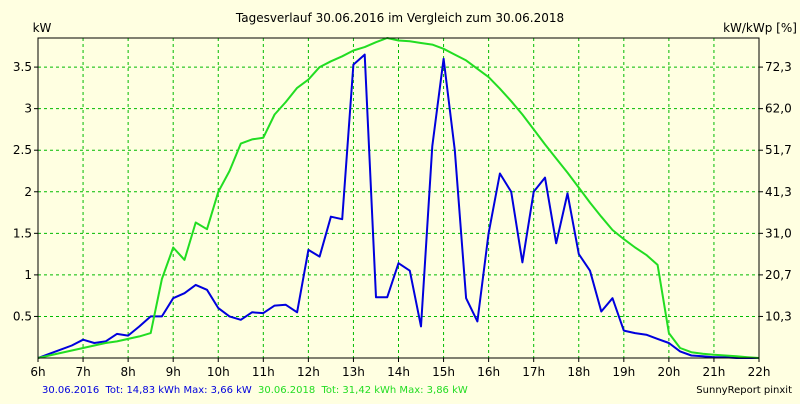  I want to click on y-tick-label-right: 20,7, so click(778, 275).